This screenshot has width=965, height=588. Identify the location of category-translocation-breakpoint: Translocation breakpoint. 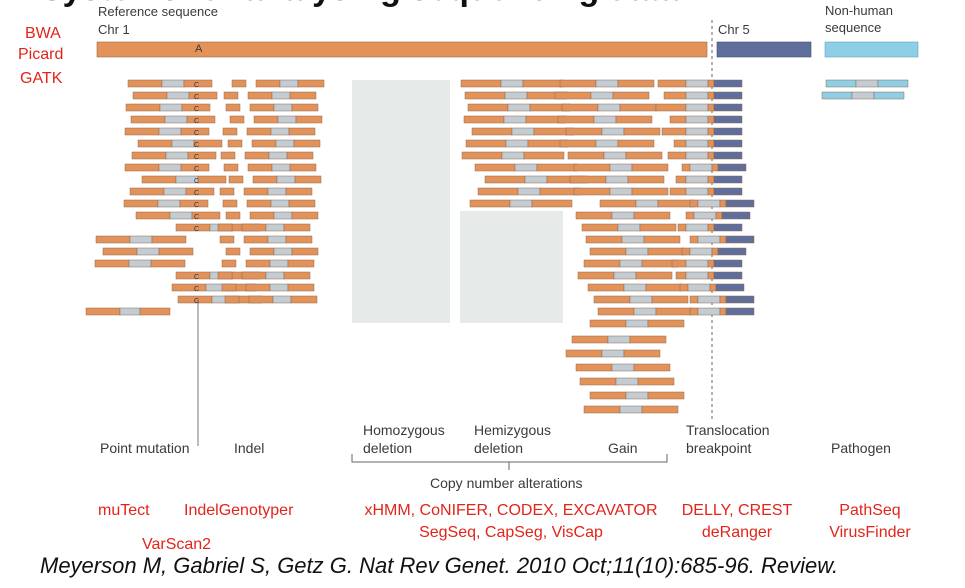
(728, 439).